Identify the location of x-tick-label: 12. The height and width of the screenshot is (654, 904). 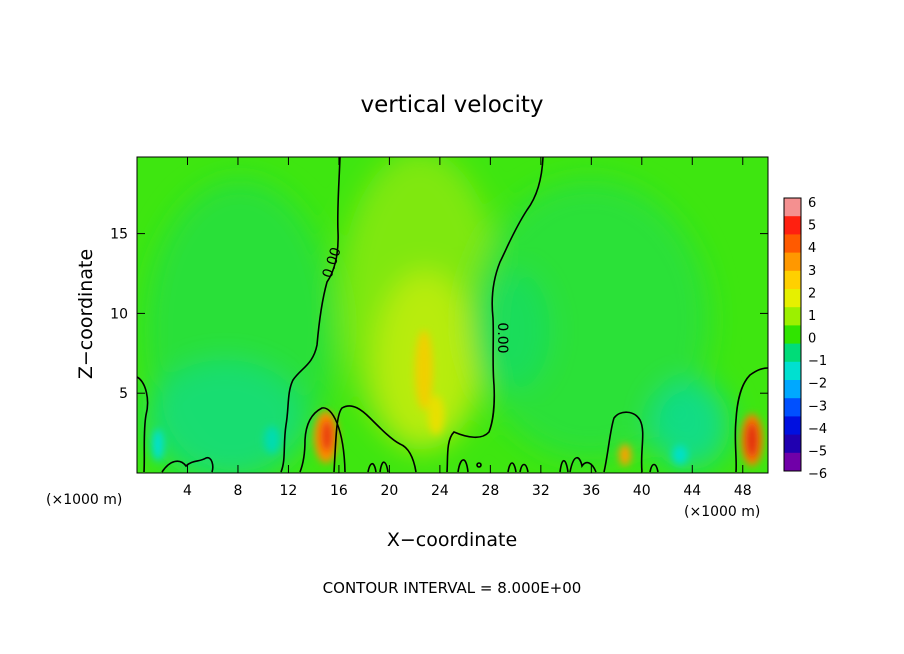
(289, 491).